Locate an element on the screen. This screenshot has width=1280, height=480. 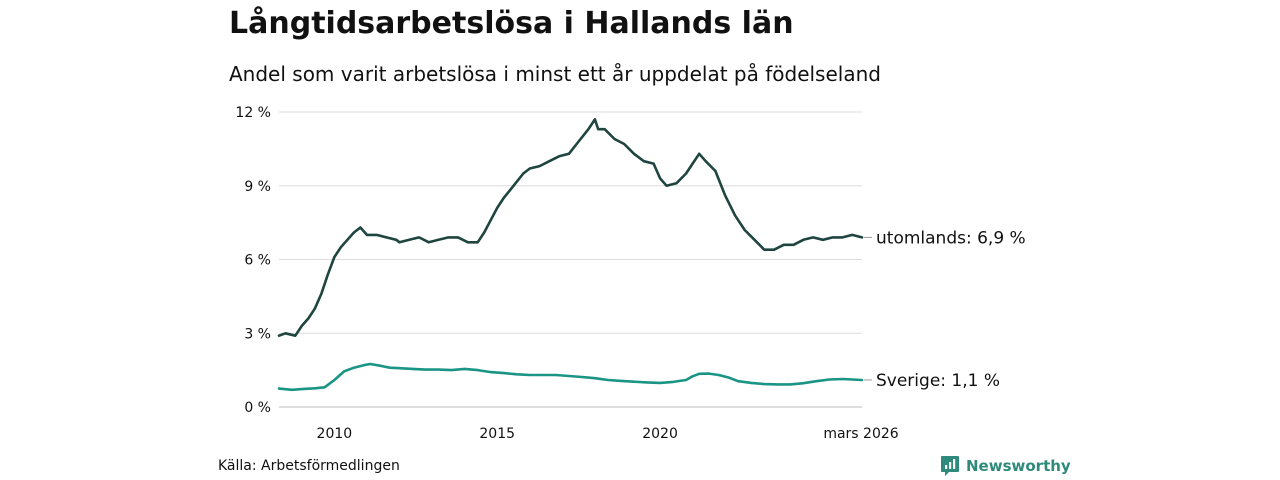
brand-name: Newsworthy is located at coordinates (1018, 466).